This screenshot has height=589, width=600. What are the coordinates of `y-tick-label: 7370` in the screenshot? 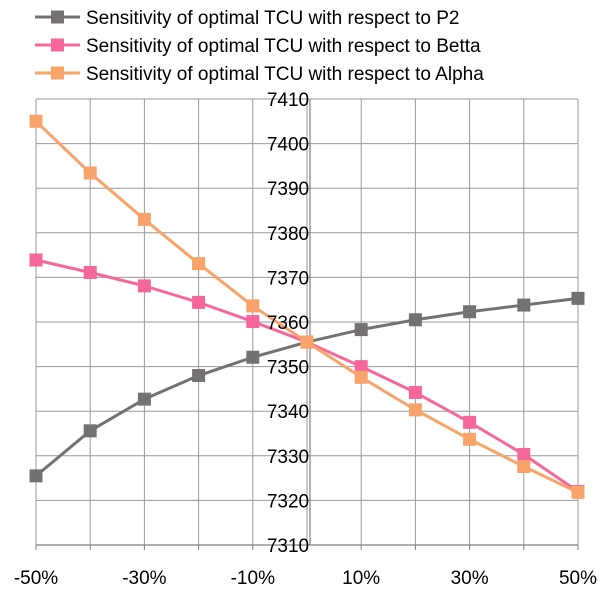 It's located at (288, 278).